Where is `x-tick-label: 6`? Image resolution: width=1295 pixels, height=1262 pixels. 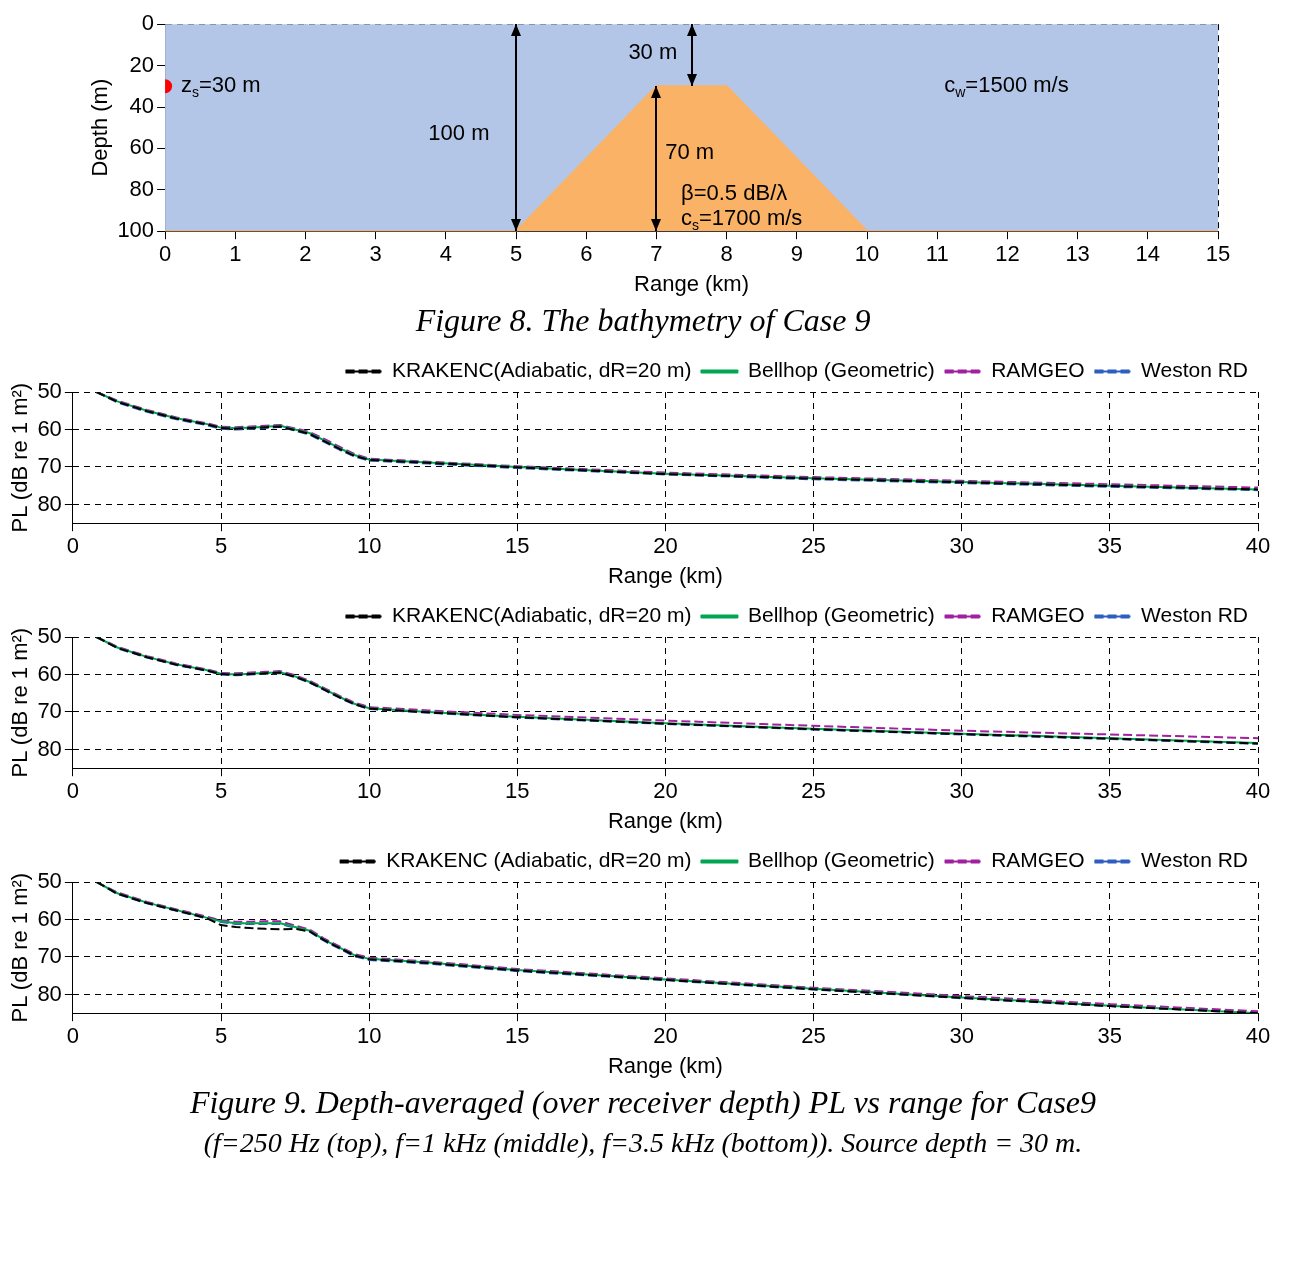 x-tick-label: 6 is located at coordinates (586, 254).